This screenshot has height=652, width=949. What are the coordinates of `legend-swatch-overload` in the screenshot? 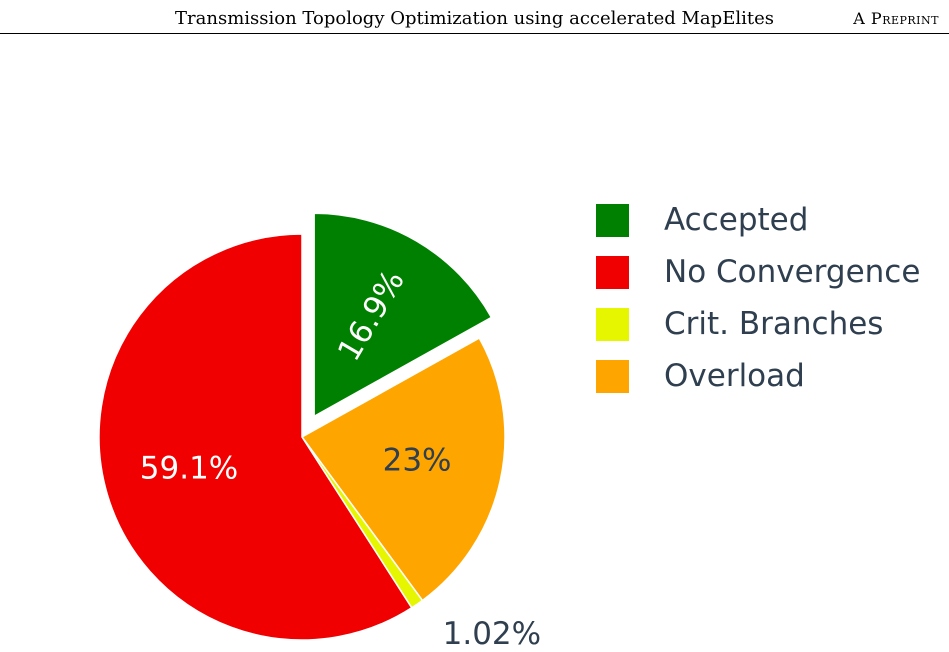 It's located at (612, 376).